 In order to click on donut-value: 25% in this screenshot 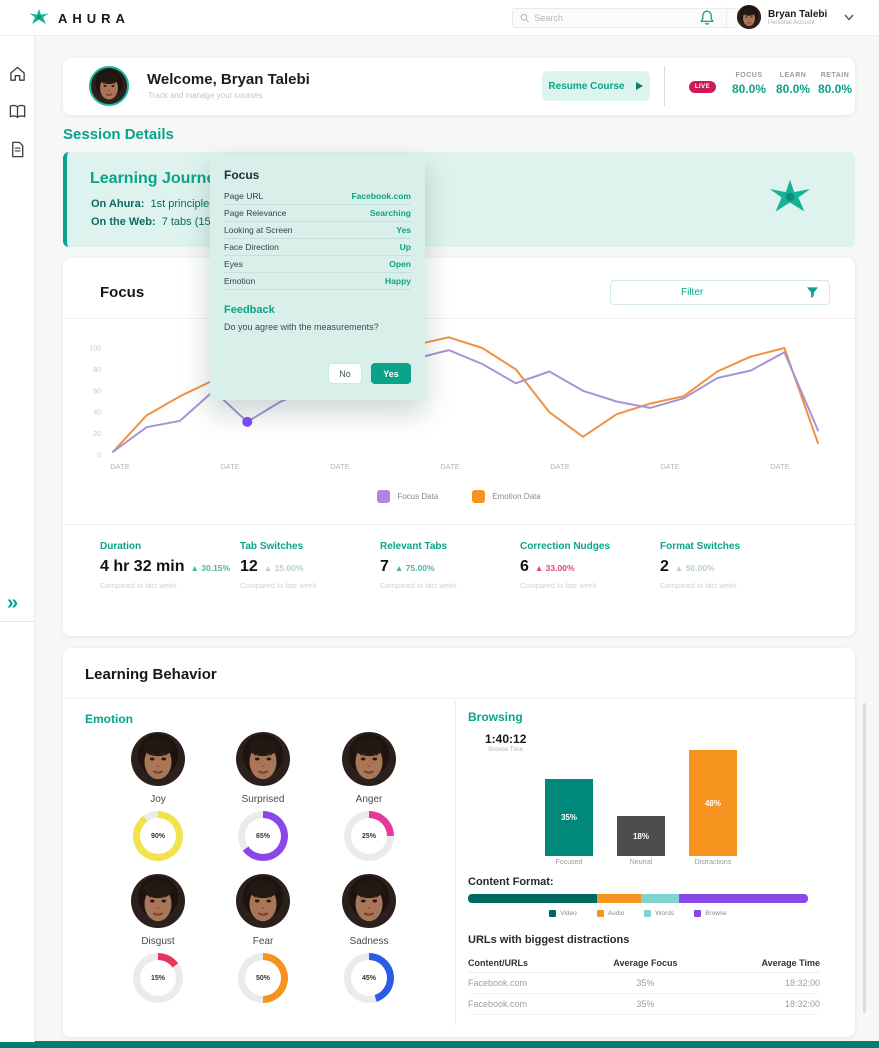, I will do `click(368, 836)`.